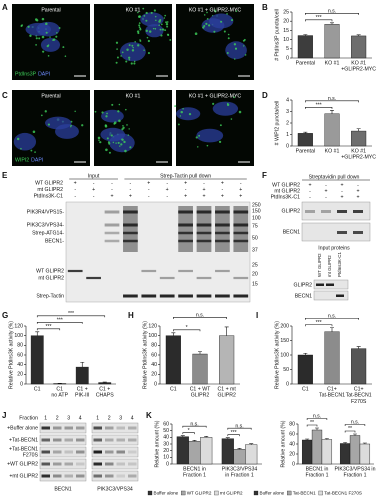  Describe the element at coordinates (264, 175) in the screenshot. I see `panel-letter: F` at that location.